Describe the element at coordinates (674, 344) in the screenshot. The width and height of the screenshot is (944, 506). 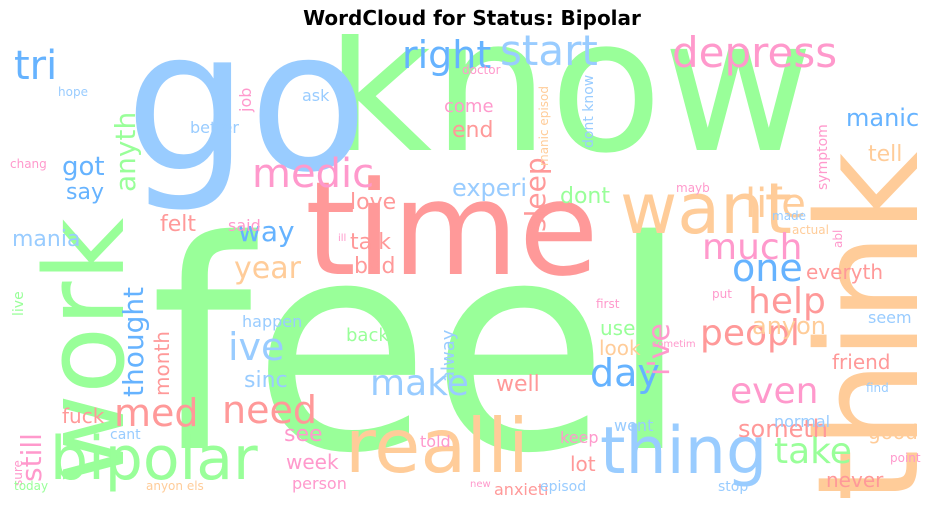
I see `word-sometim: sometim` at that location.